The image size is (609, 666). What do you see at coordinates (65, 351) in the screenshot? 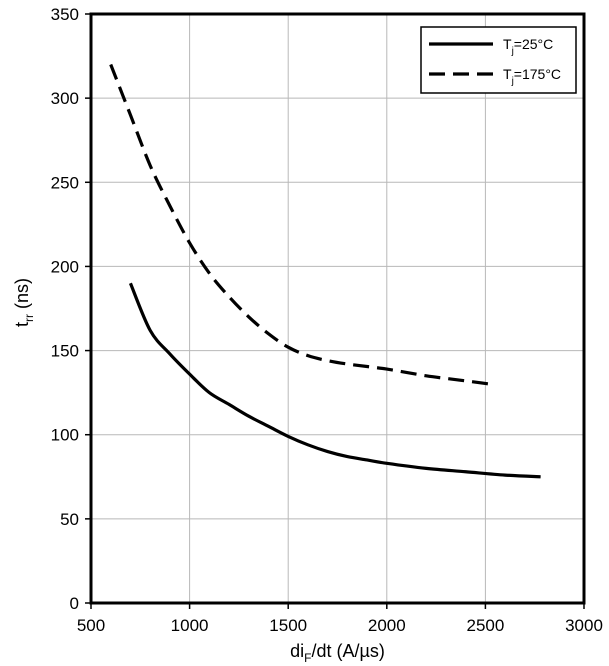
I see `y-tick-label-150: 150` at bounding box center [65, 351].